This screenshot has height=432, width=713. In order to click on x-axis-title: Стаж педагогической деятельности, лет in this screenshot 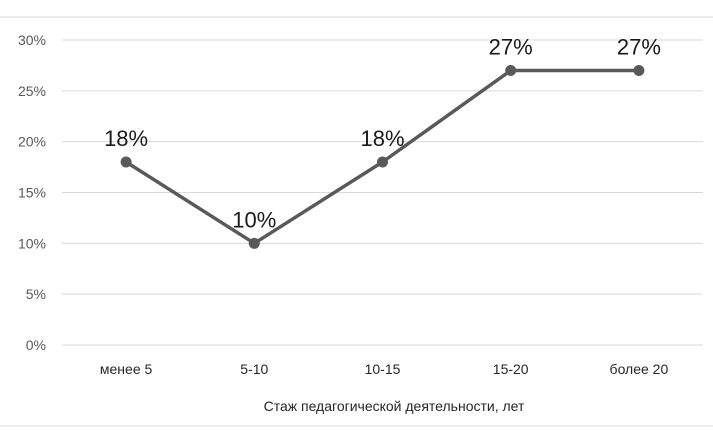, I will do `click(394, 406)`.